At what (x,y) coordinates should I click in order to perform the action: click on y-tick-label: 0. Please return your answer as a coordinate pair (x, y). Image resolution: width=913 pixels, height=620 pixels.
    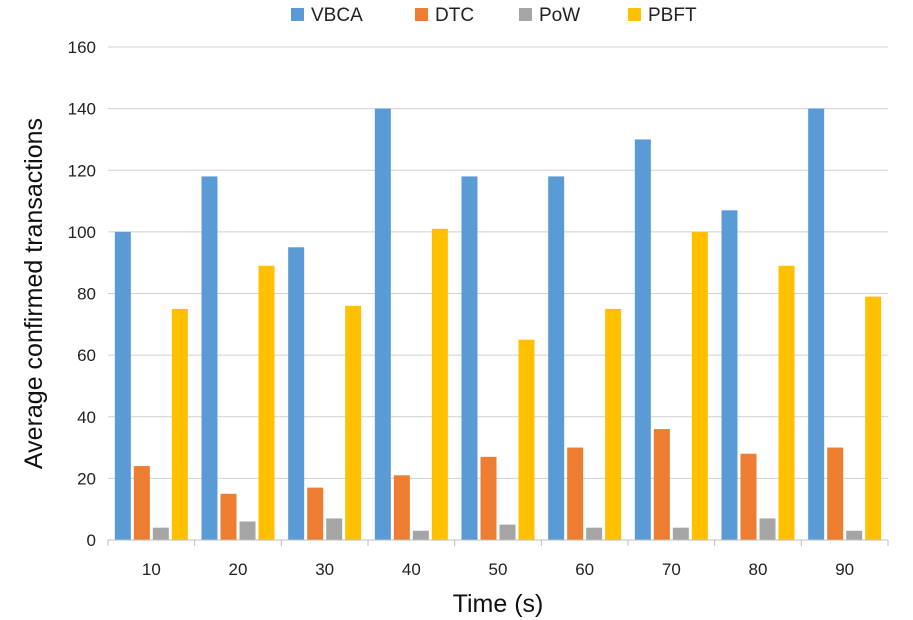
    Looking at the image, I should click on (91, 540).